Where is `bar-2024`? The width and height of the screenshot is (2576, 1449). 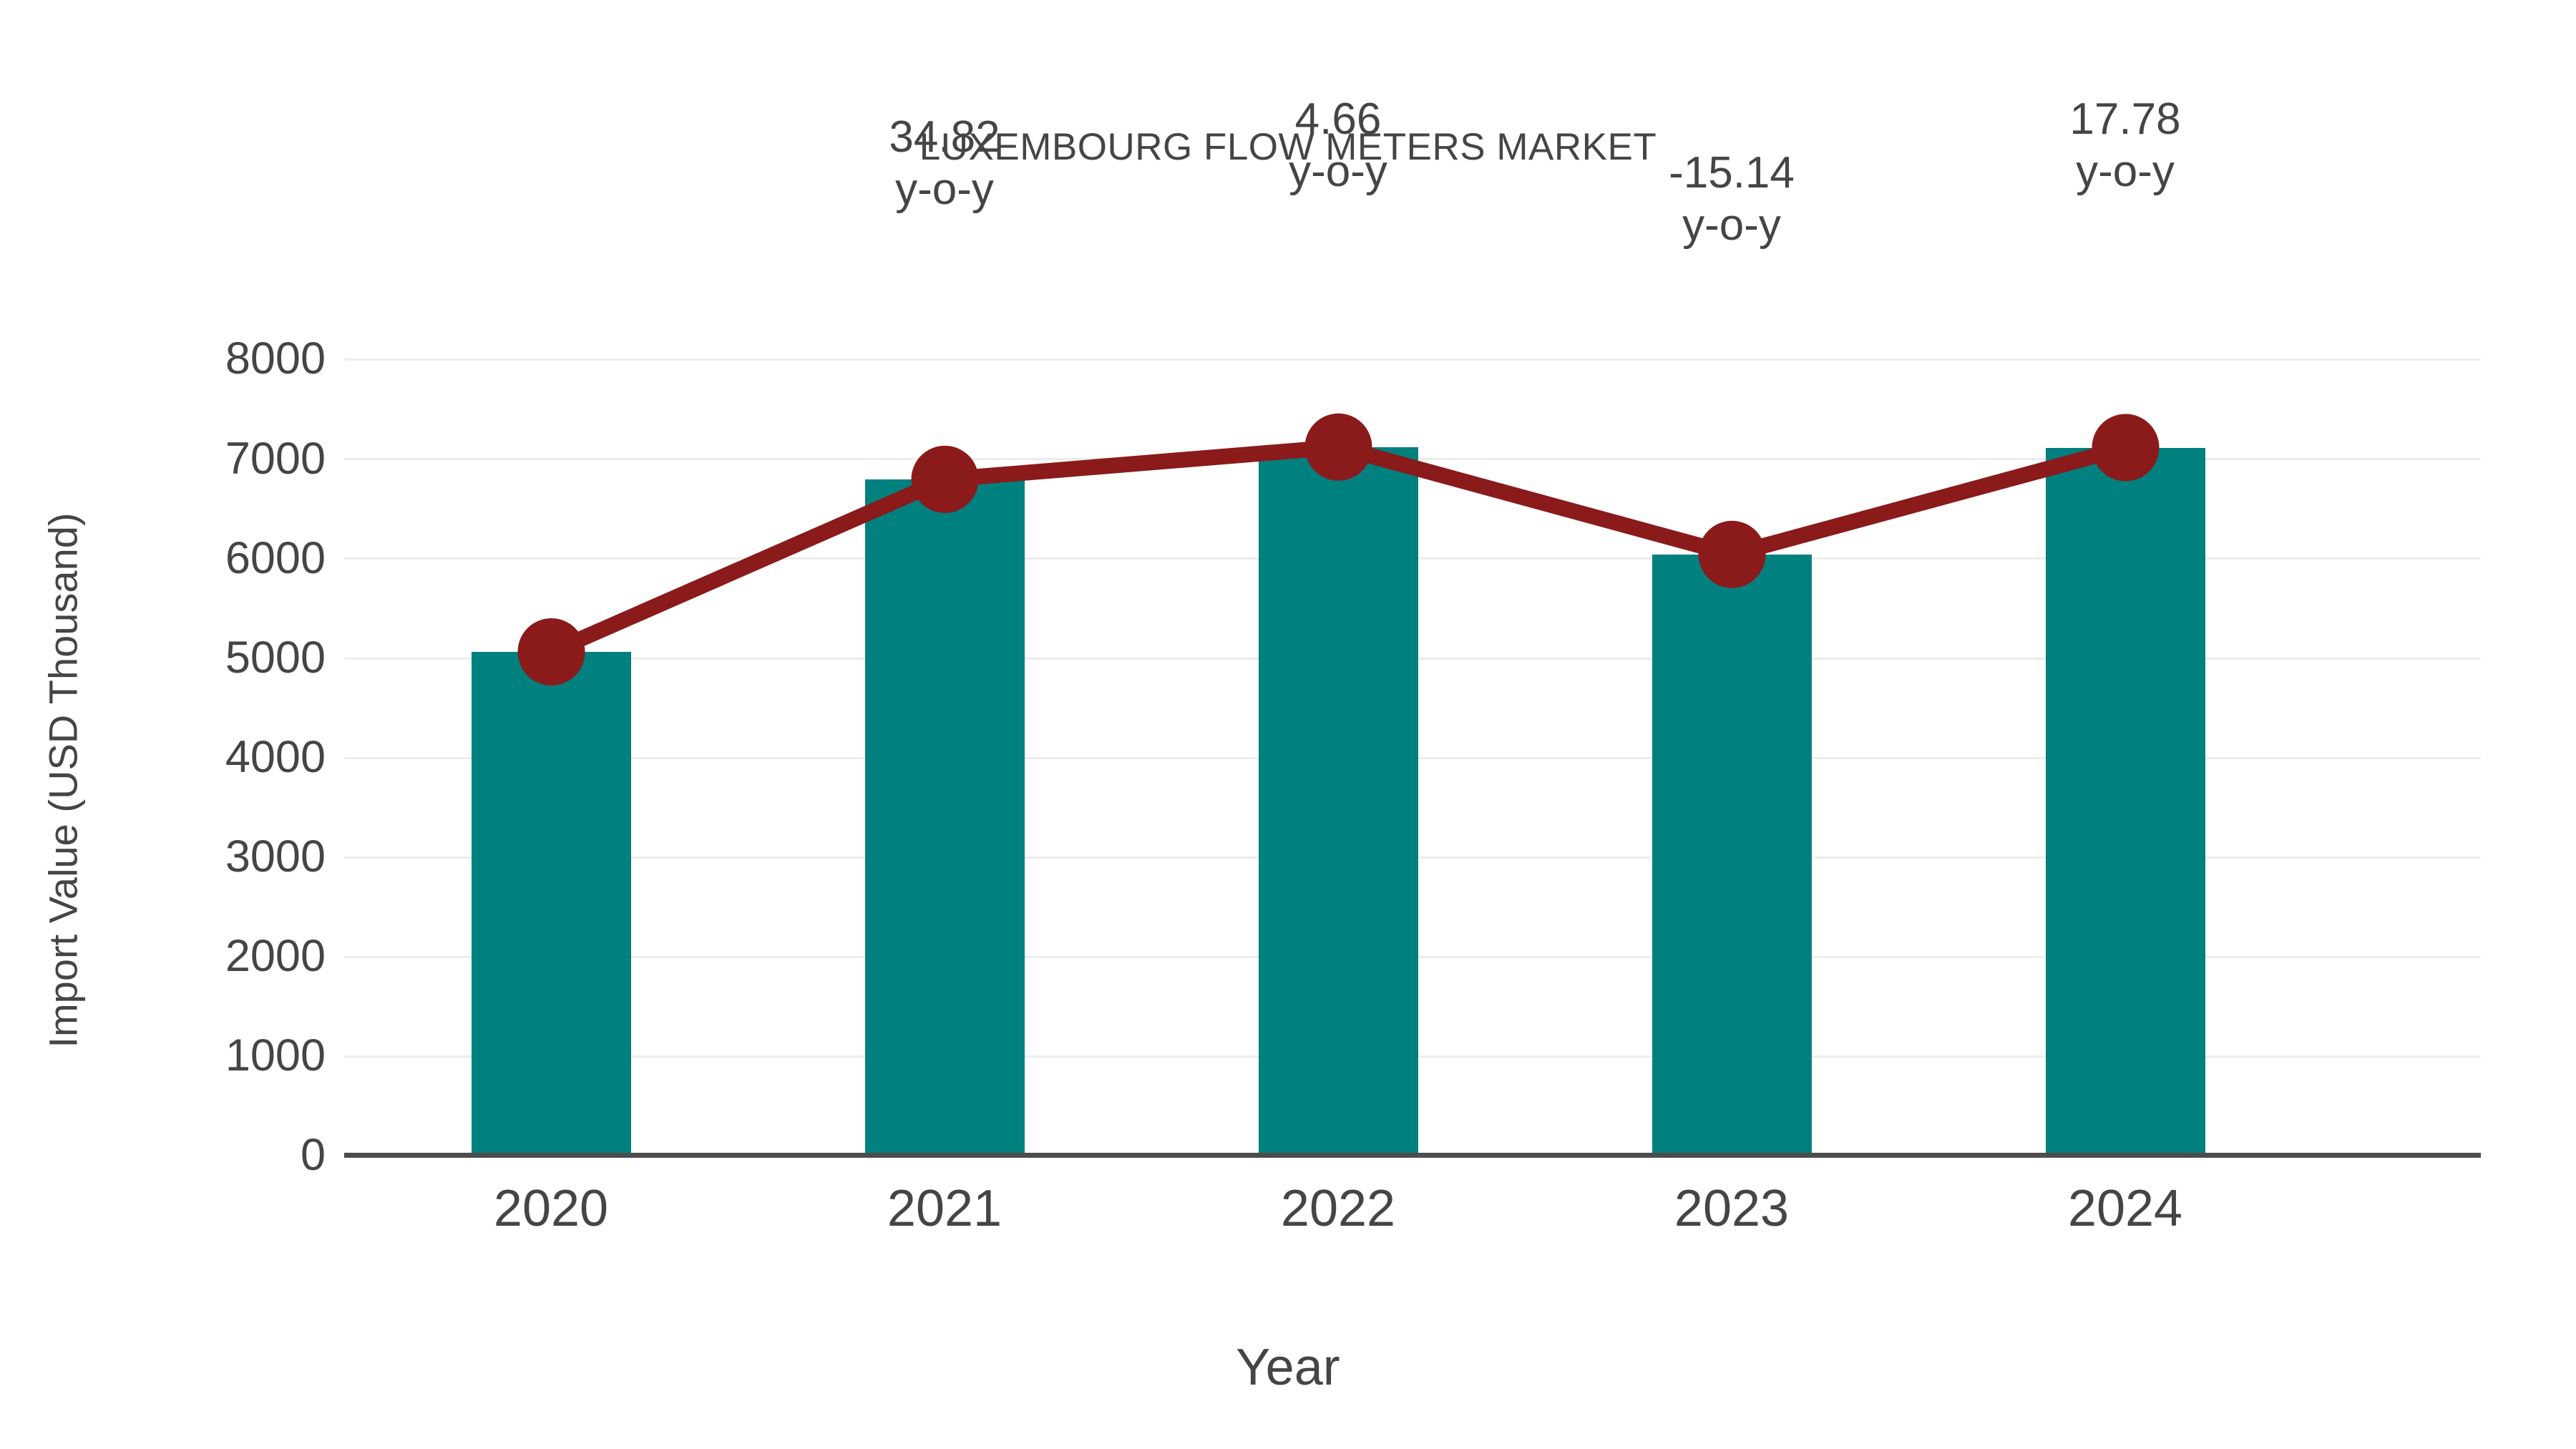
bar-2024 is located at coordinates (2125, 801).